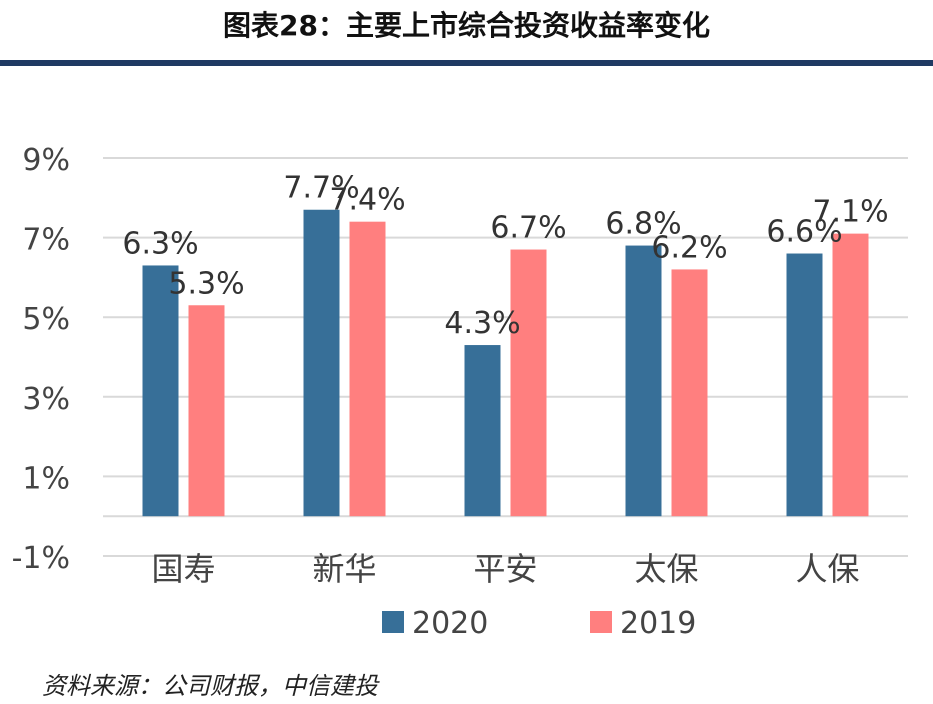  What do you see at coordinates (367, 369) in the screenshot?
I see `bar-2019-新华` at bounding box center [367, 369].